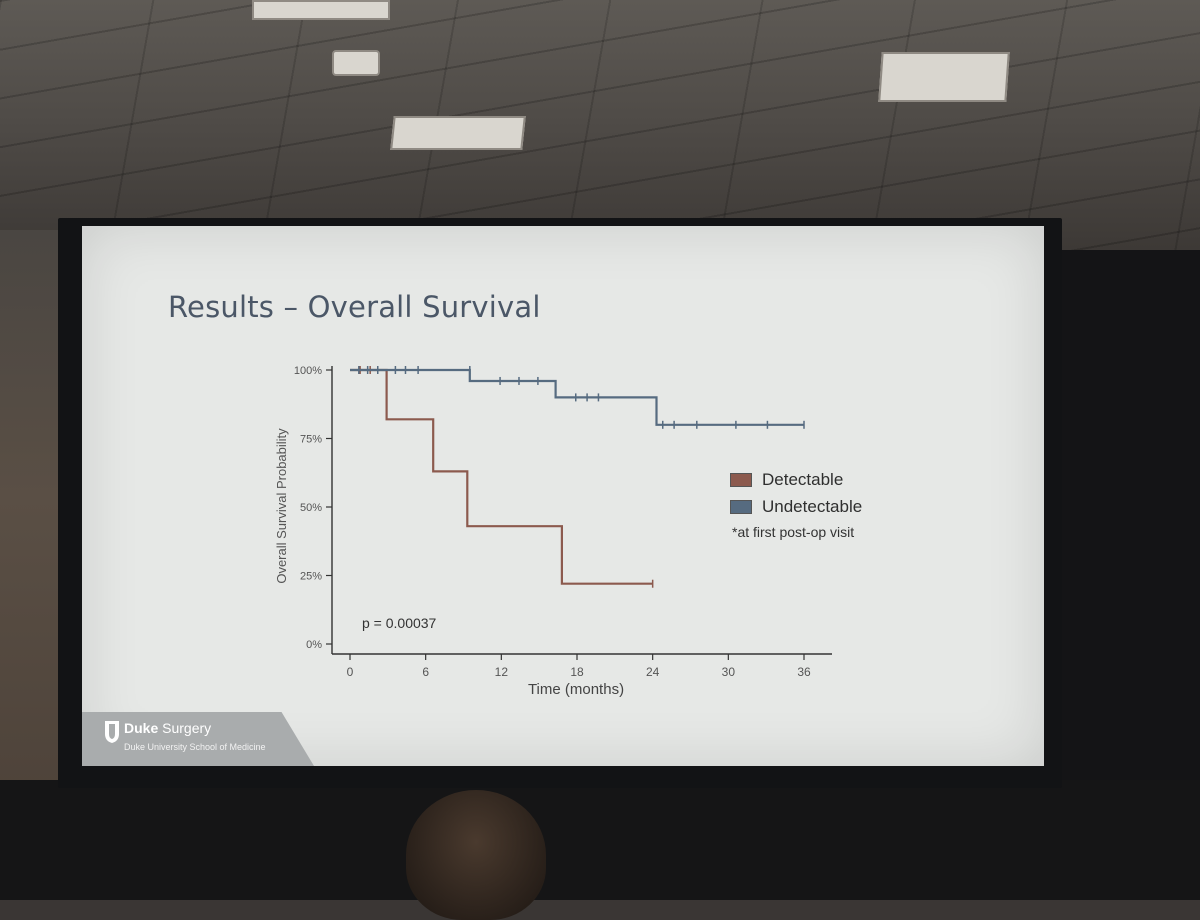 The width and height of the screenshot is (1200, 920). What do you see at coordinates (141, 728) in the screenshot?
I see `footer-brand-name: Duke` at bounding box center [141, 728].